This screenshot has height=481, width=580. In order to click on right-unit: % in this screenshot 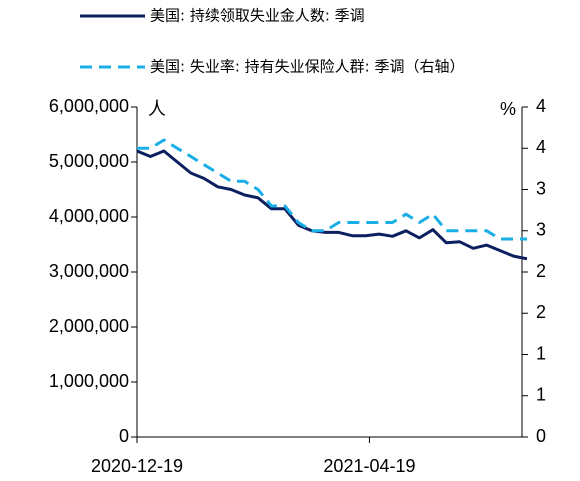, I will do `click(508, 109)`.